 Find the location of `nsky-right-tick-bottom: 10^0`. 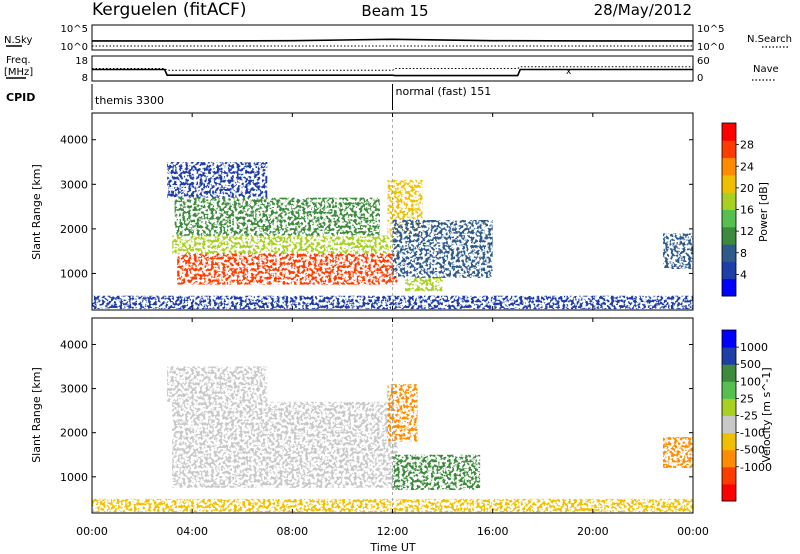

nsky-right-tick-bottom: 10^0 is located at coordinates (710, 47).